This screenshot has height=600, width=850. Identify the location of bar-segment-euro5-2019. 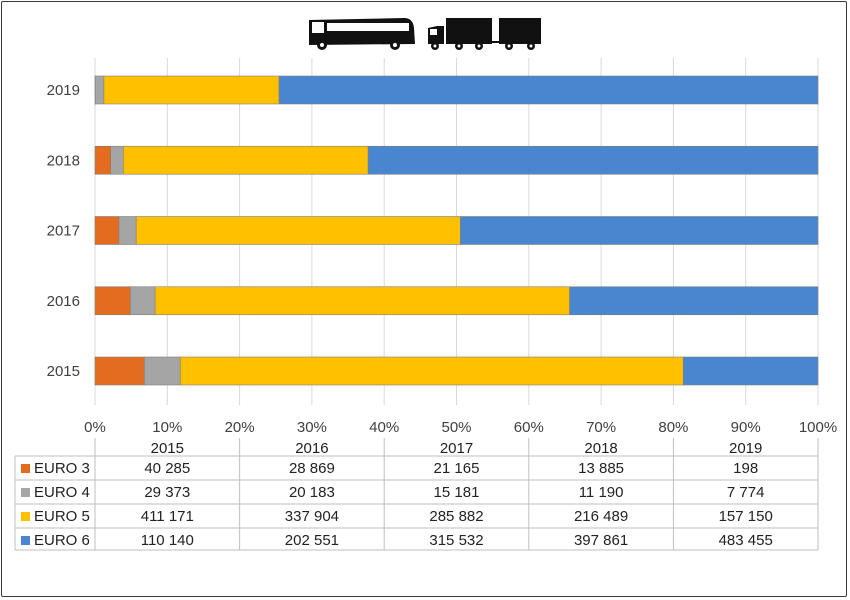
(191, 90).